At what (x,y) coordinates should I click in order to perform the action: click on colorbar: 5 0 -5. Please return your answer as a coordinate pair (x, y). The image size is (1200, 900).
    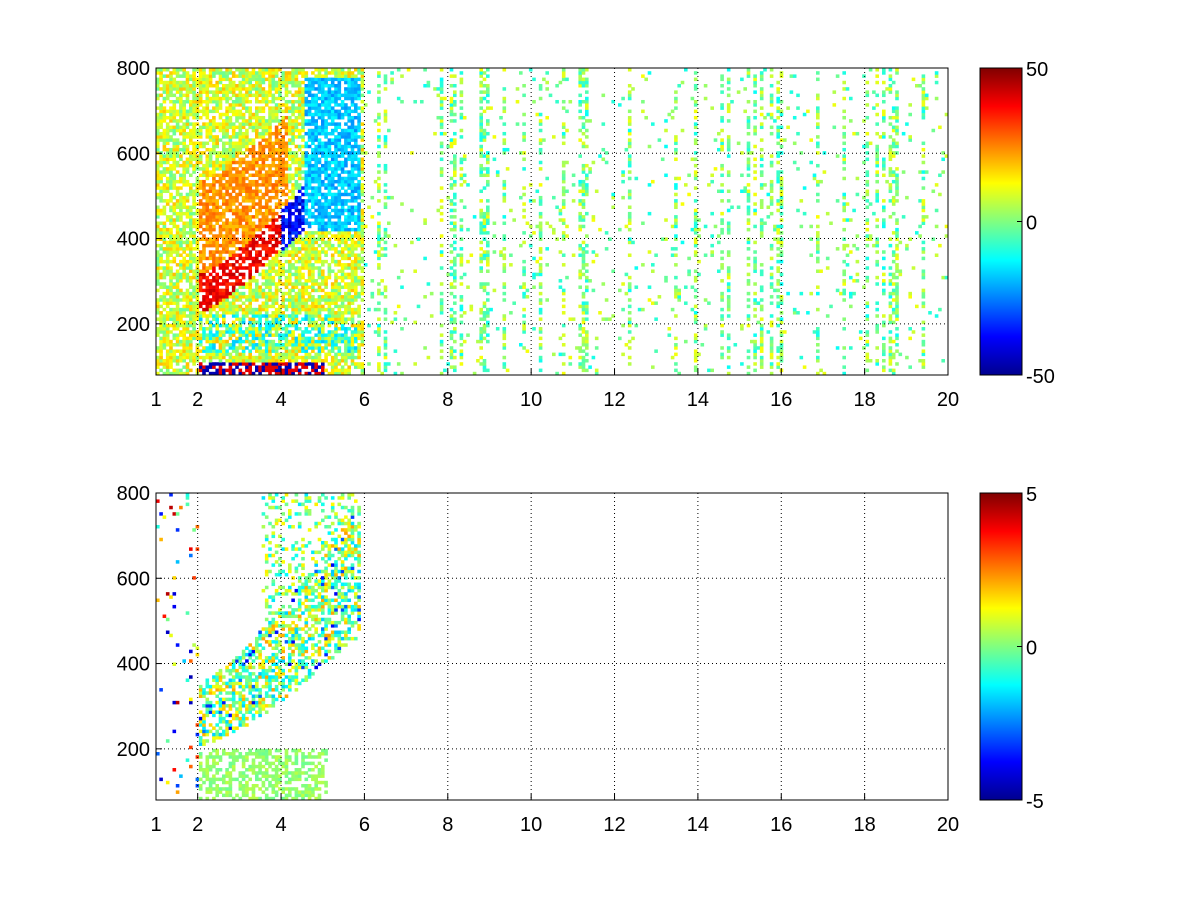
    Looking at the image, I should click on (1011, 648).